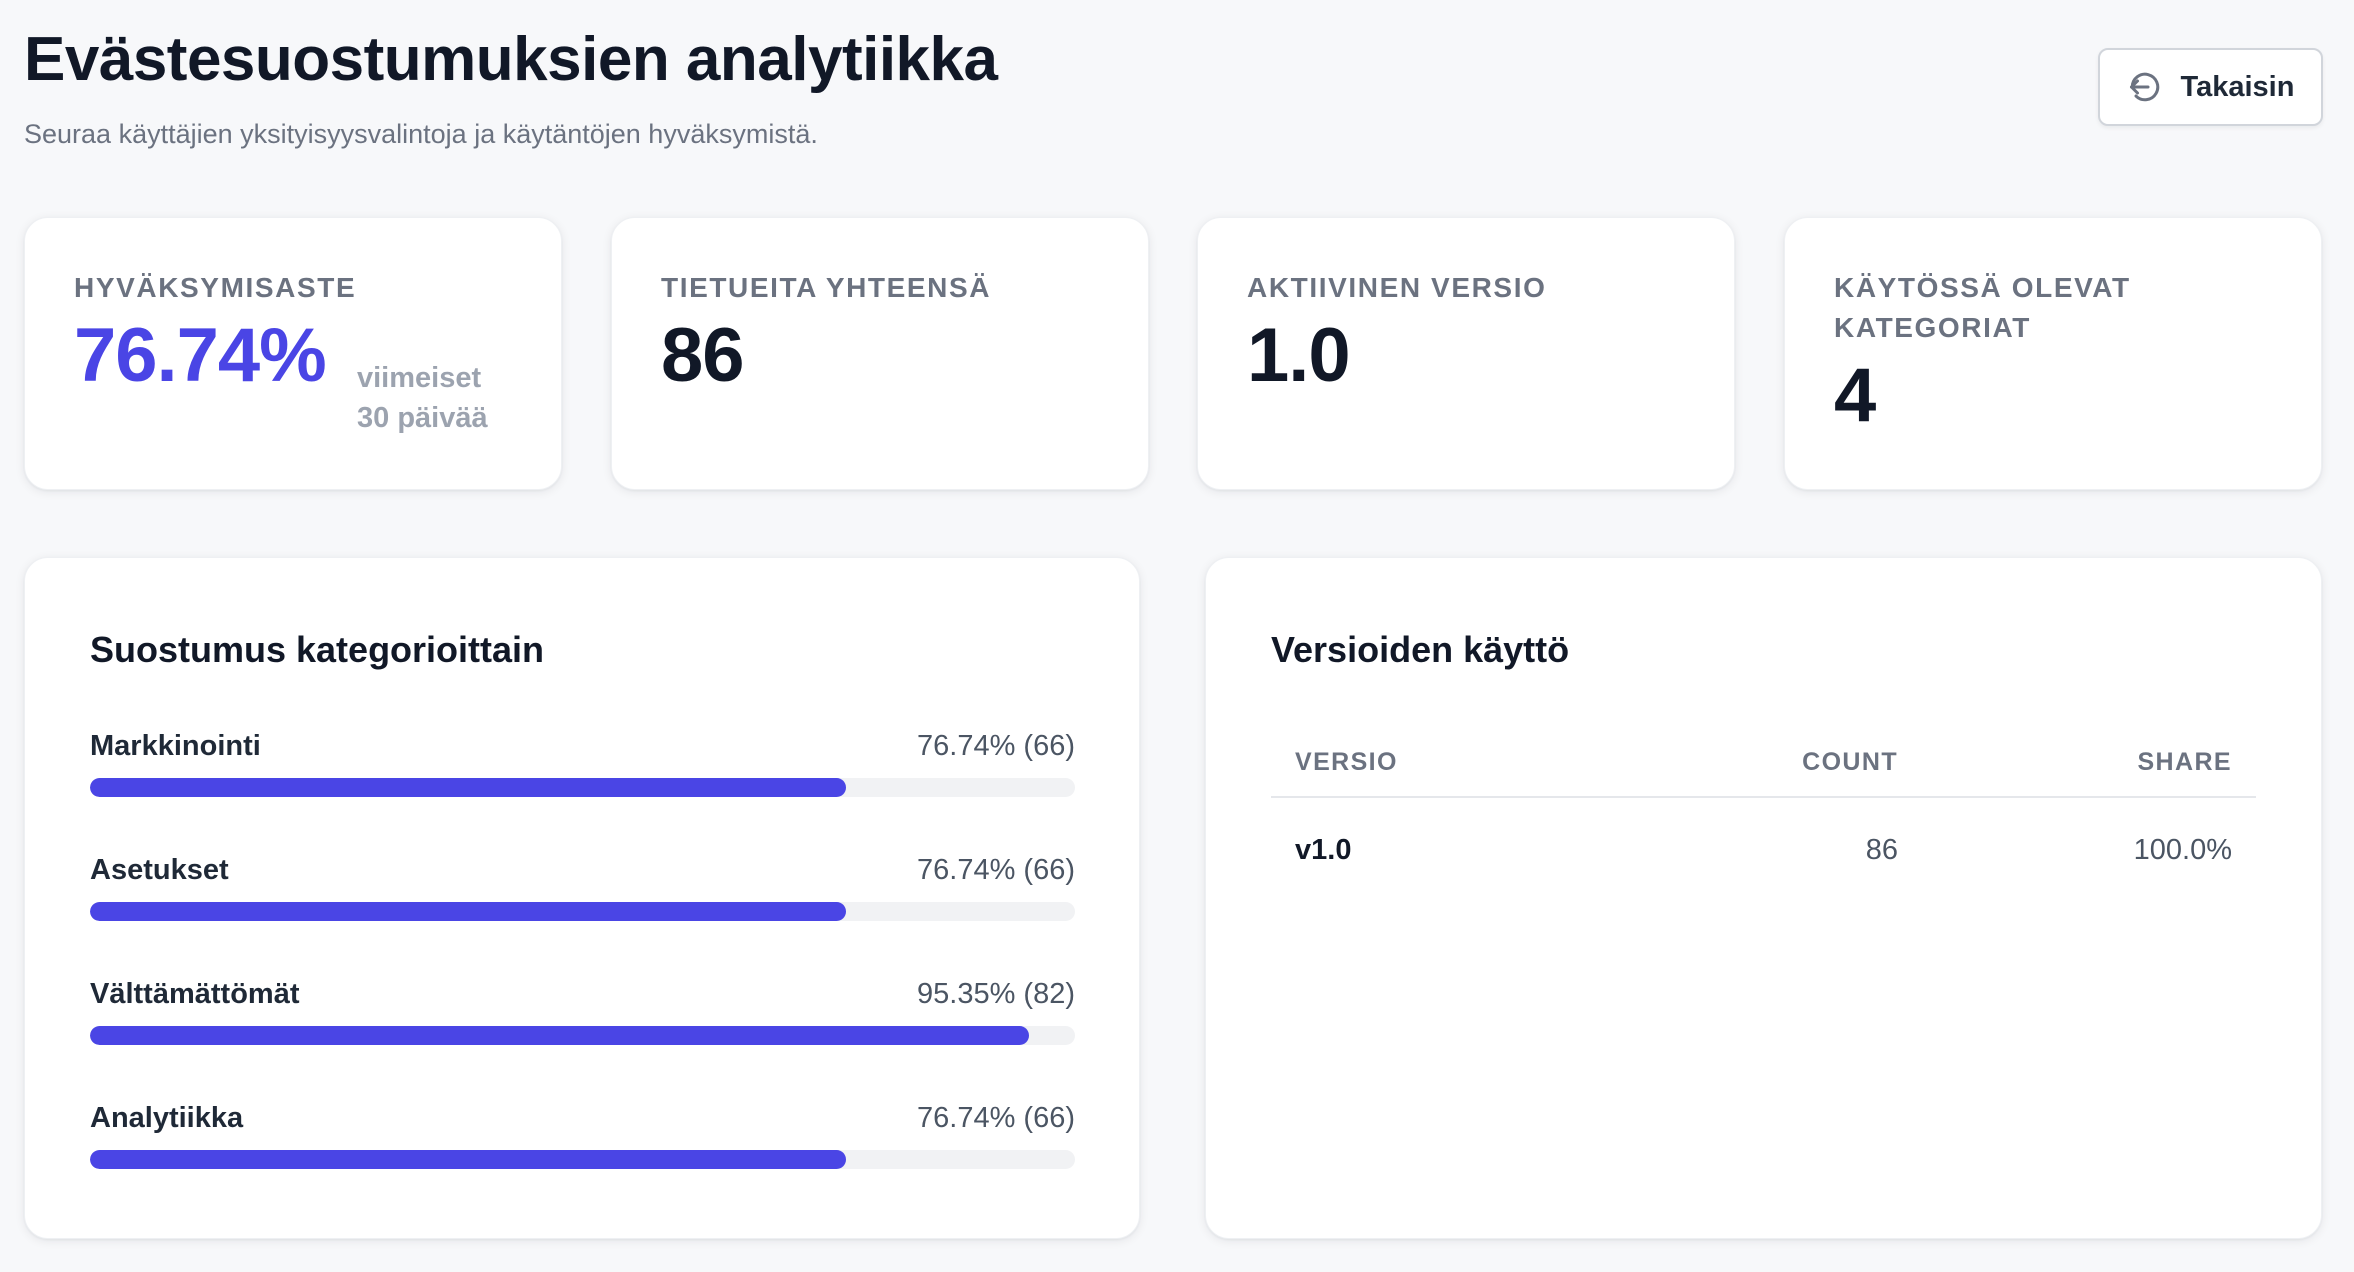  What do you see at coordinates (582, 1014) in the screenshot?
I see `category-row-necessary: Välttämättömät 95.35% (82)` at bounding box center [582, 1014].